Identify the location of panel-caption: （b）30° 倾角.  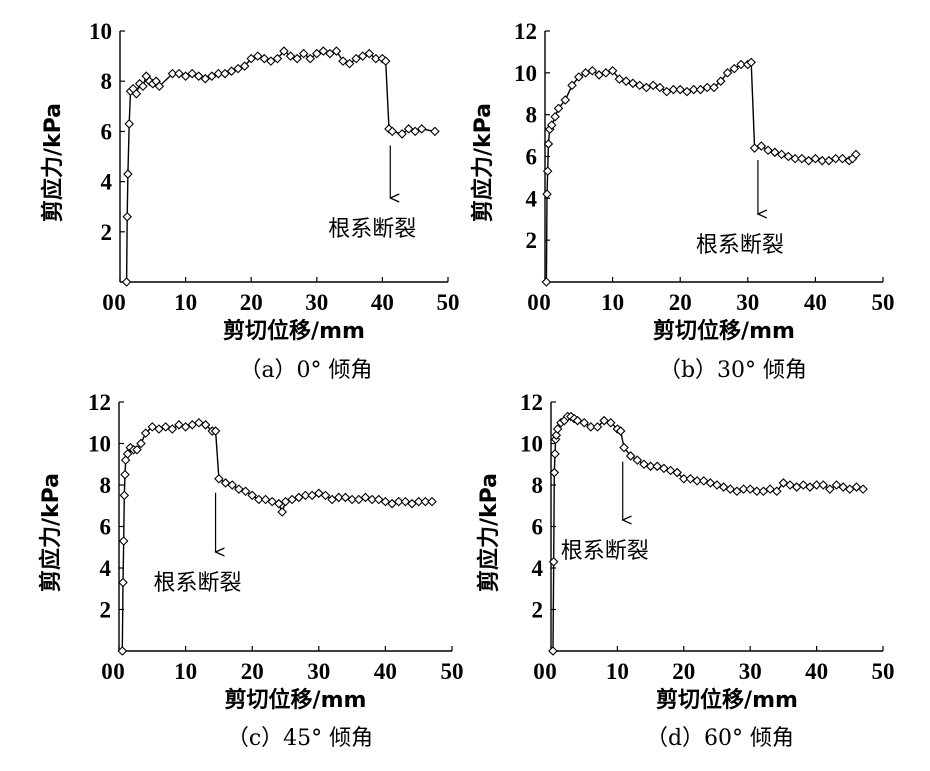
(733, 370).